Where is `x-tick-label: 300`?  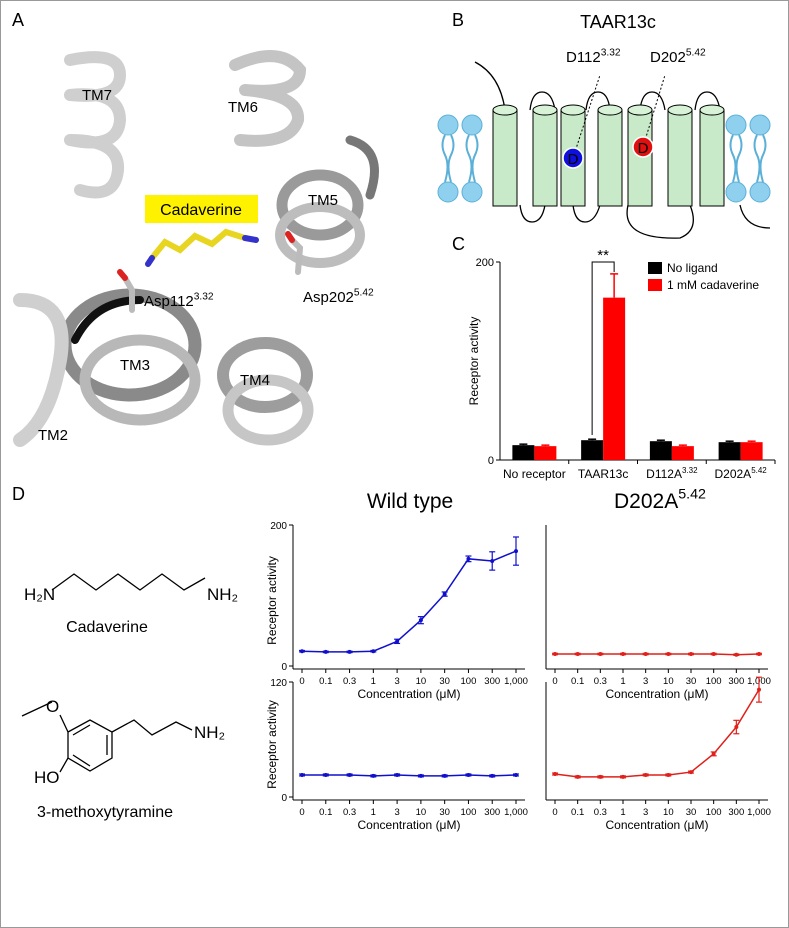
x-tick-label: 300 is located at coordinates (736, 681).